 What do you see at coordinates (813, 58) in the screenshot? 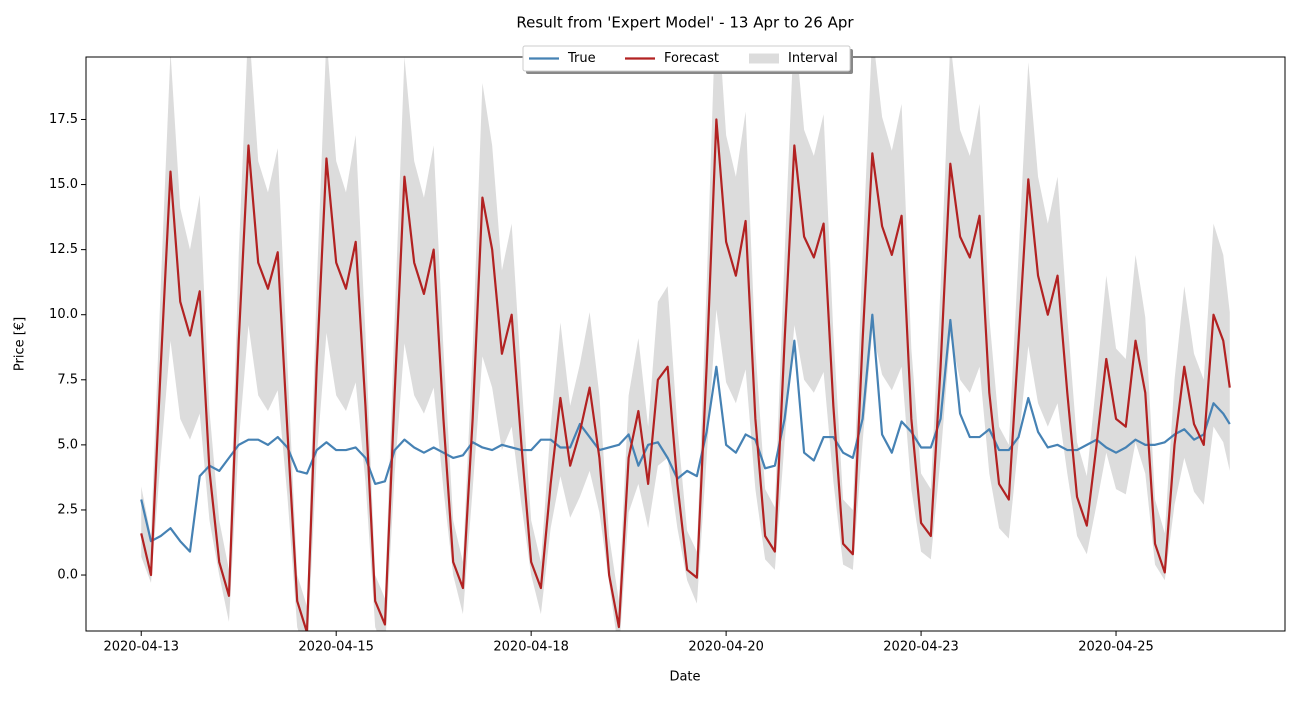
I see `legend-label: Interval` at bounding box center [813, 58].